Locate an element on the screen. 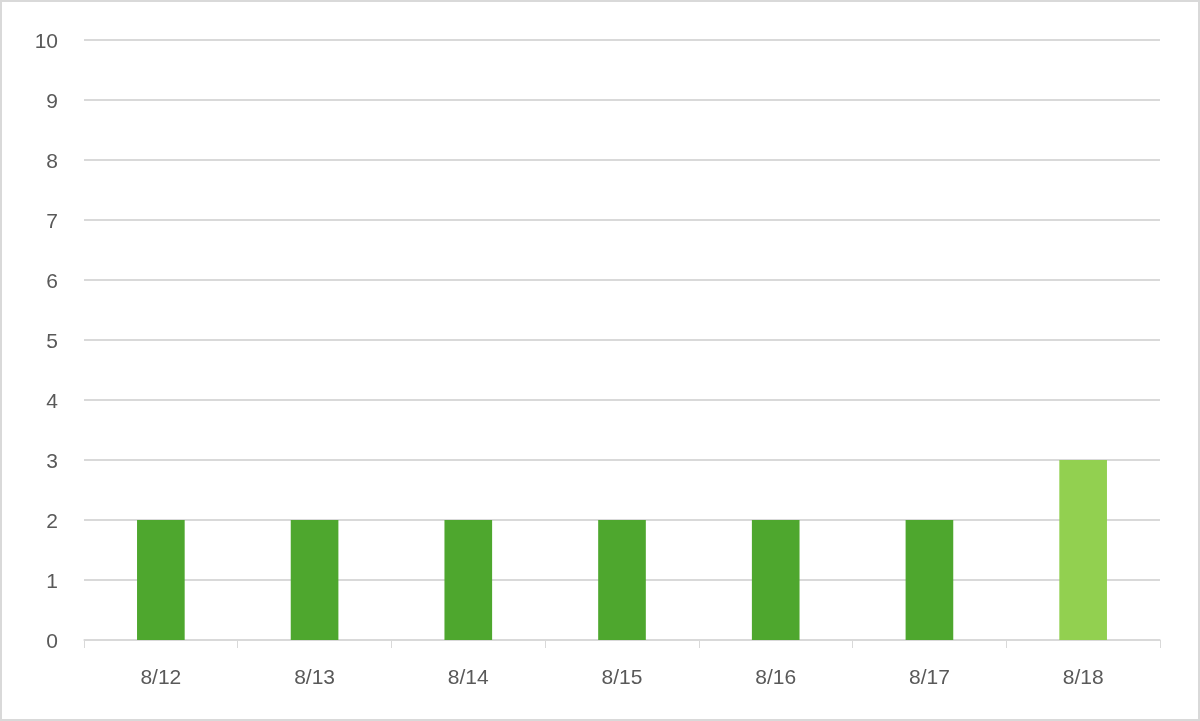  x-tick-label: 8/12 is located at coordinates (161, 676).